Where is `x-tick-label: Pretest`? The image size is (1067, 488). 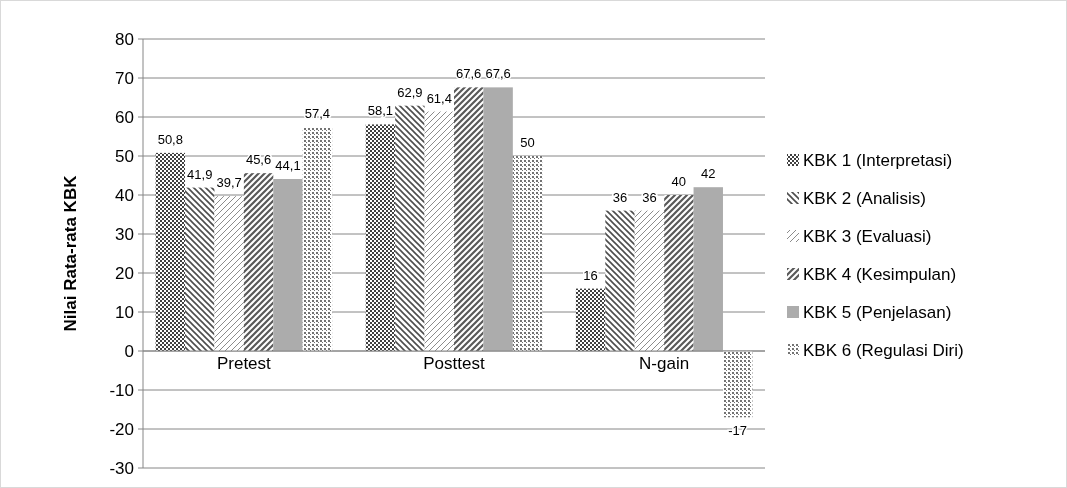 x-tick-label: Pretest is located at coordinates (244, 363).